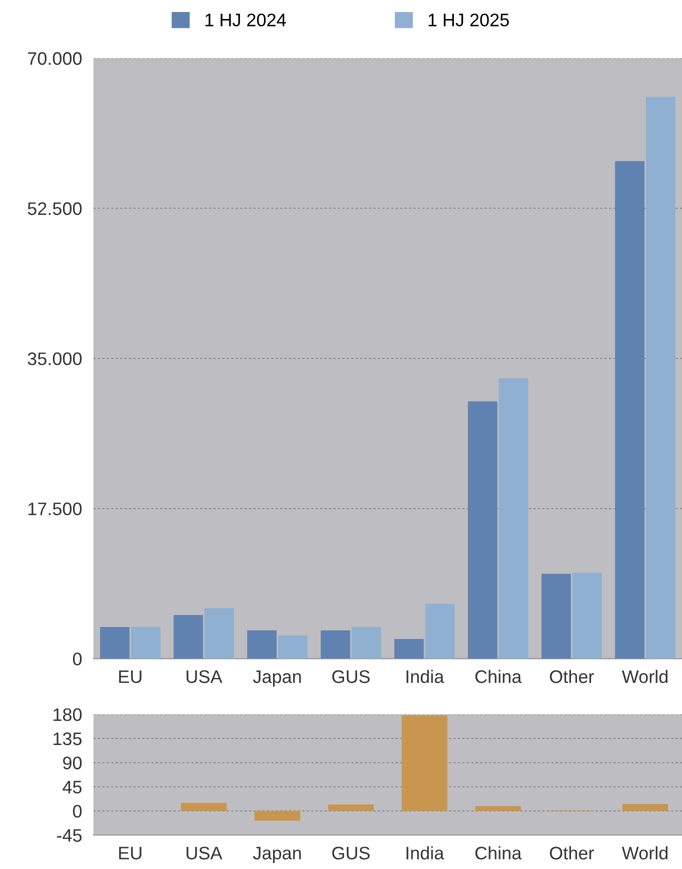  Describe the element at coordinates (468, 20) in the screenshot. I see `legend-label: 1 HJ 2025` at that location.